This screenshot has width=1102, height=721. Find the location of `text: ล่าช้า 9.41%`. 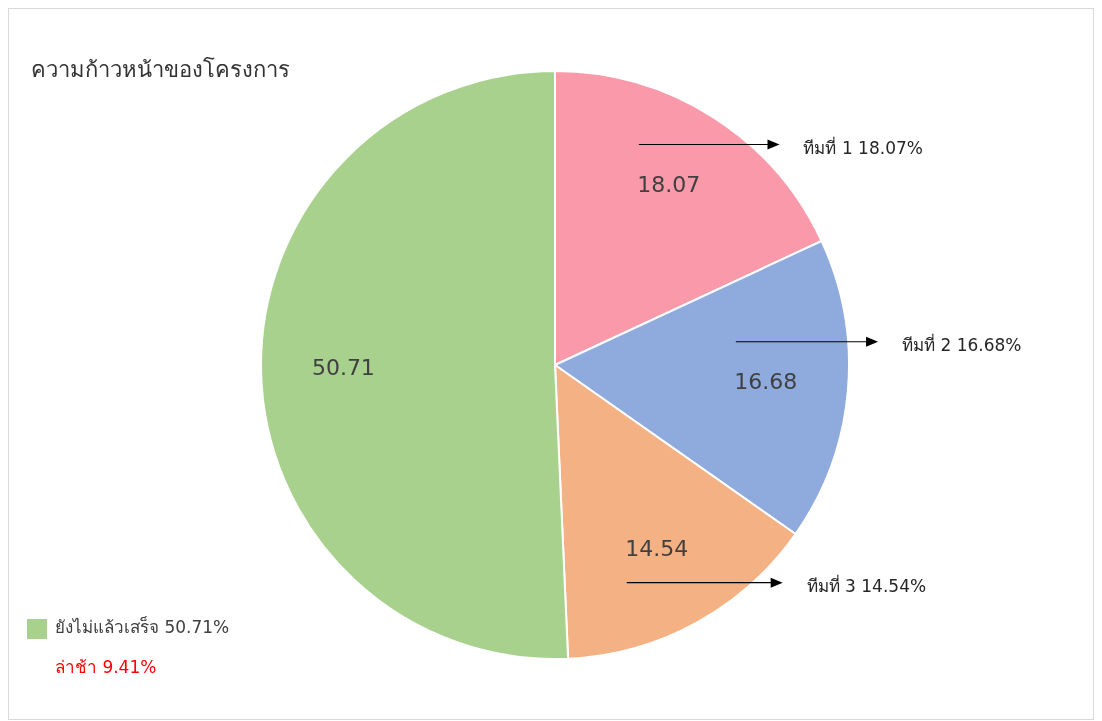

text: ล่าช้า 9.41% is located at coordinates (106, 667).